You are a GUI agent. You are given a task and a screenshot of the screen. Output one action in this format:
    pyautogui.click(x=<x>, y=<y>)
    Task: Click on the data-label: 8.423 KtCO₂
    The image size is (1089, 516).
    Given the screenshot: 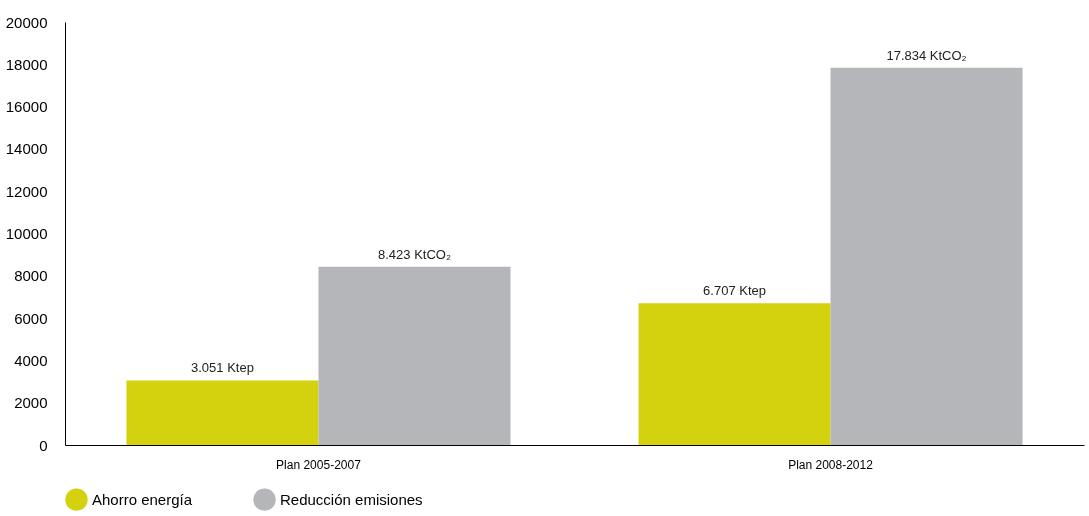 What is the action you would take?
    pyautogui.click(x=414, y=254)
    